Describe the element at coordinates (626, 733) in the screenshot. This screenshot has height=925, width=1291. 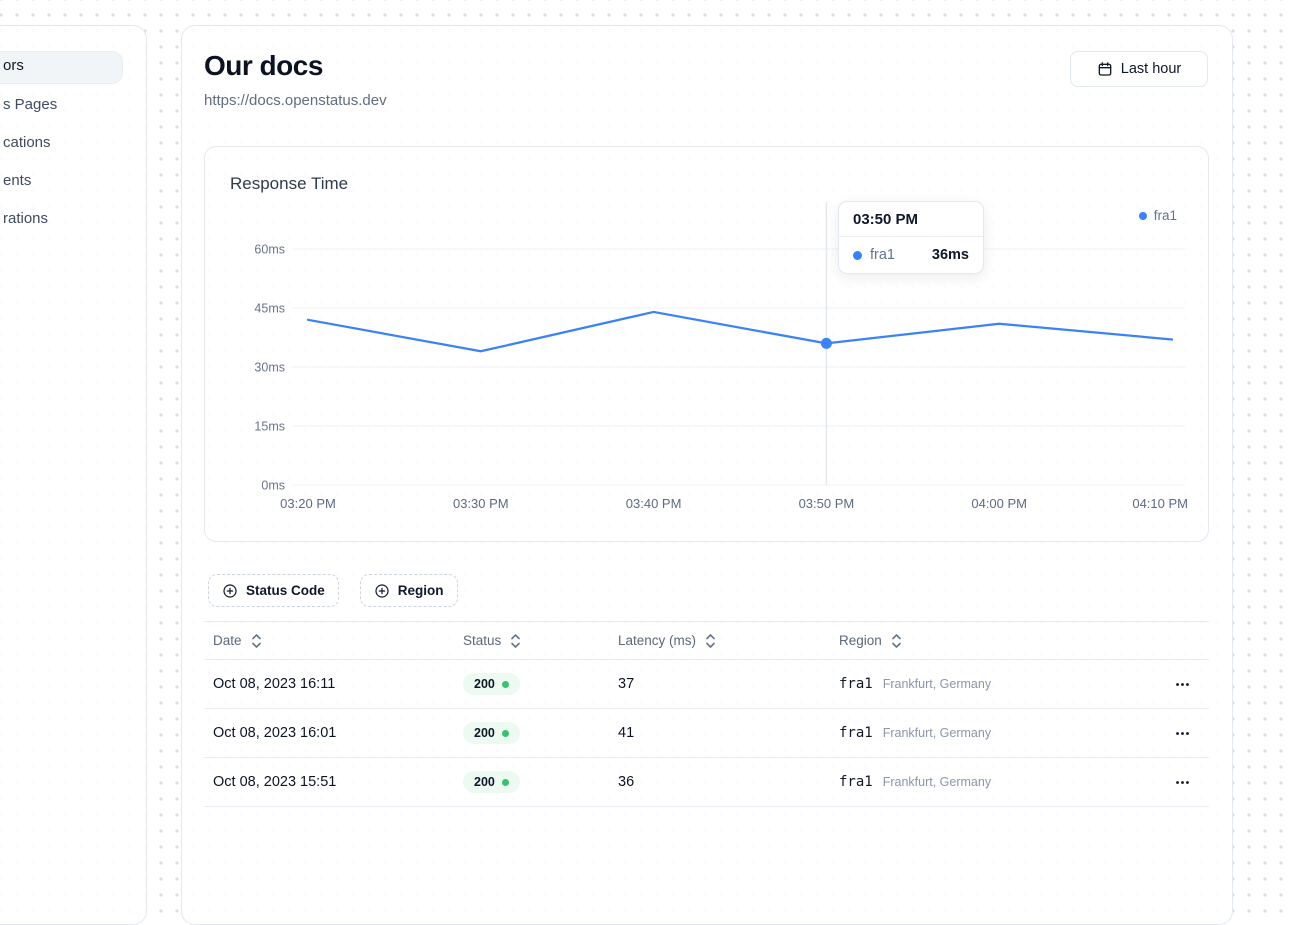
I see `cell-latency: 41` at that location.